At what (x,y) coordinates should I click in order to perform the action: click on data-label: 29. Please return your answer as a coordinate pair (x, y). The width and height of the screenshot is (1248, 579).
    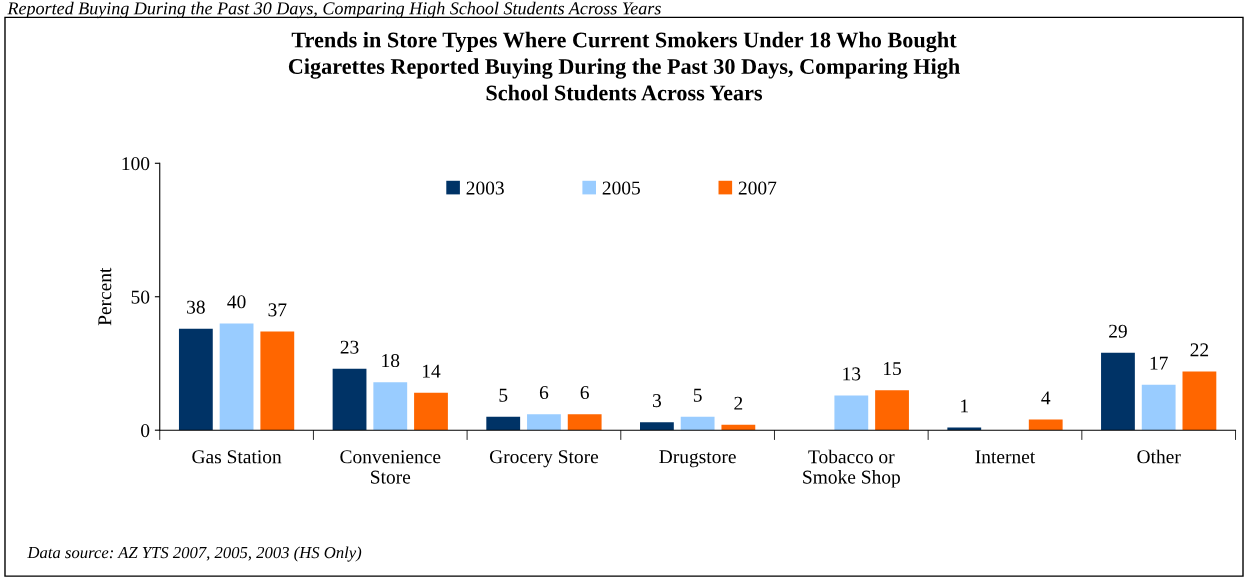
    Looking at the image, I should click on (1118, 331).